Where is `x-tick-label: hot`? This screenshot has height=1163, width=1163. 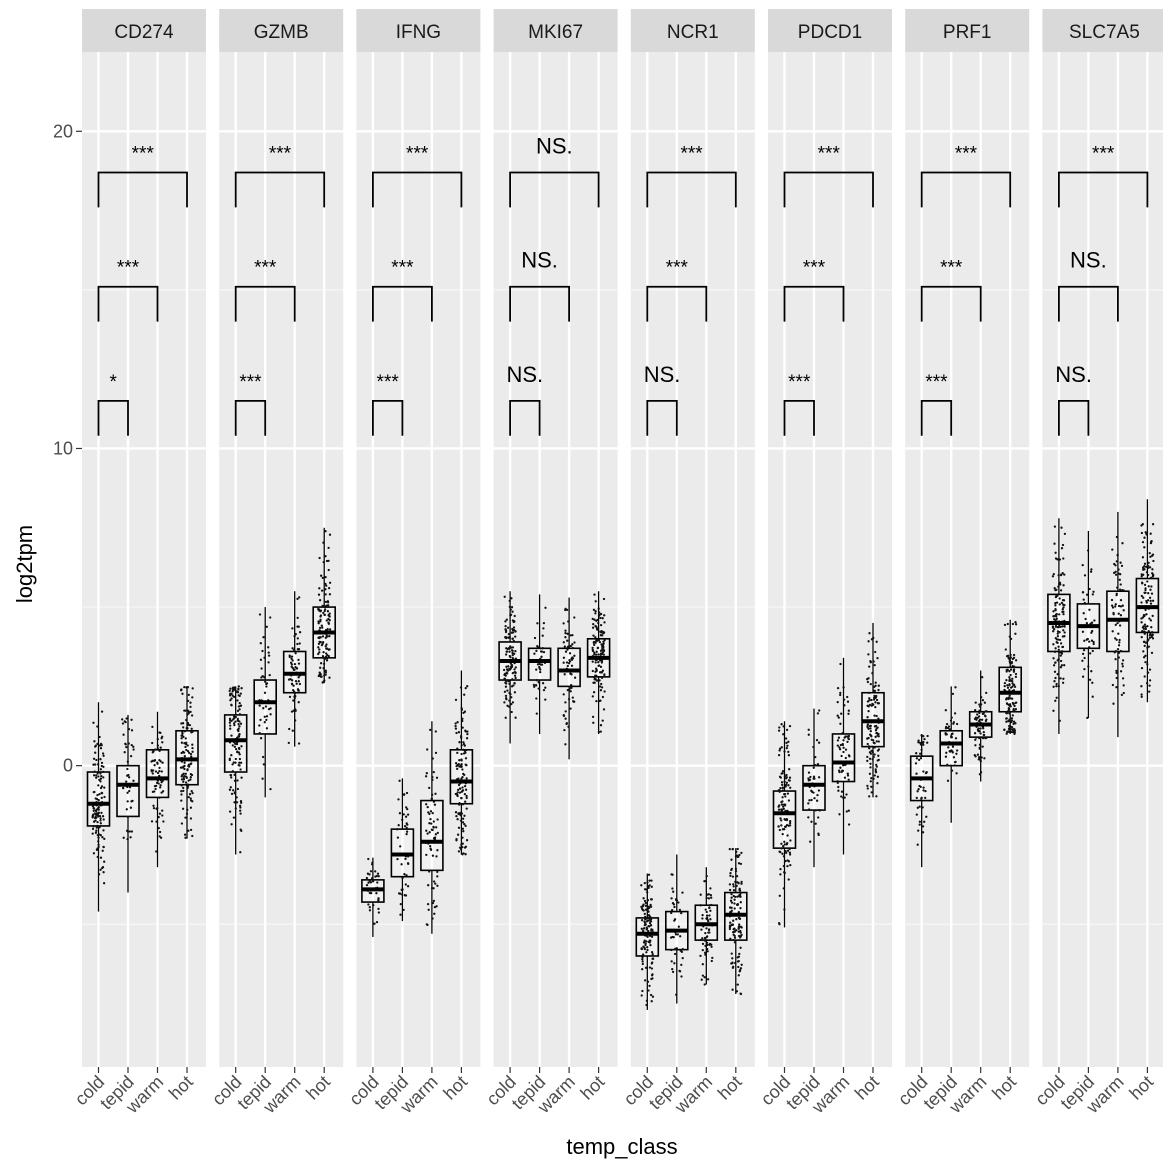
x-tick-label: hot is located at coordinates (318, 1088).